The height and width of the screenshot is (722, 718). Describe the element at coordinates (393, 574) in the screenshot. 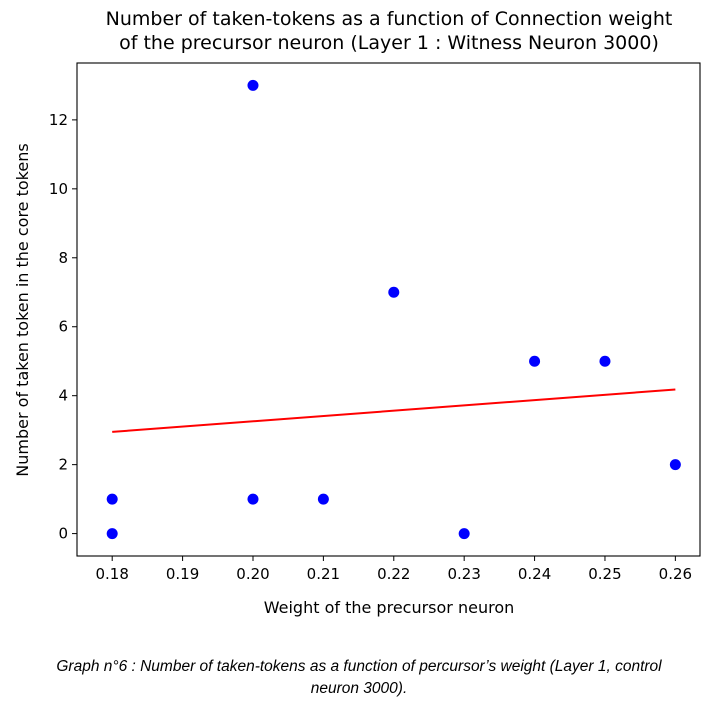

I see `x-tick-label: 0.22` at that location.